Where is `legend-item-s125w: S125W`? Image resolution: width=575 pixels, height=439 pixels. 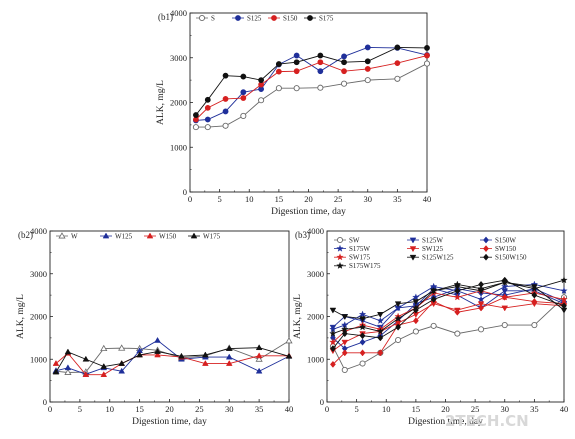 legend-item-s125w: S125W is located at coordinates (425, 240).